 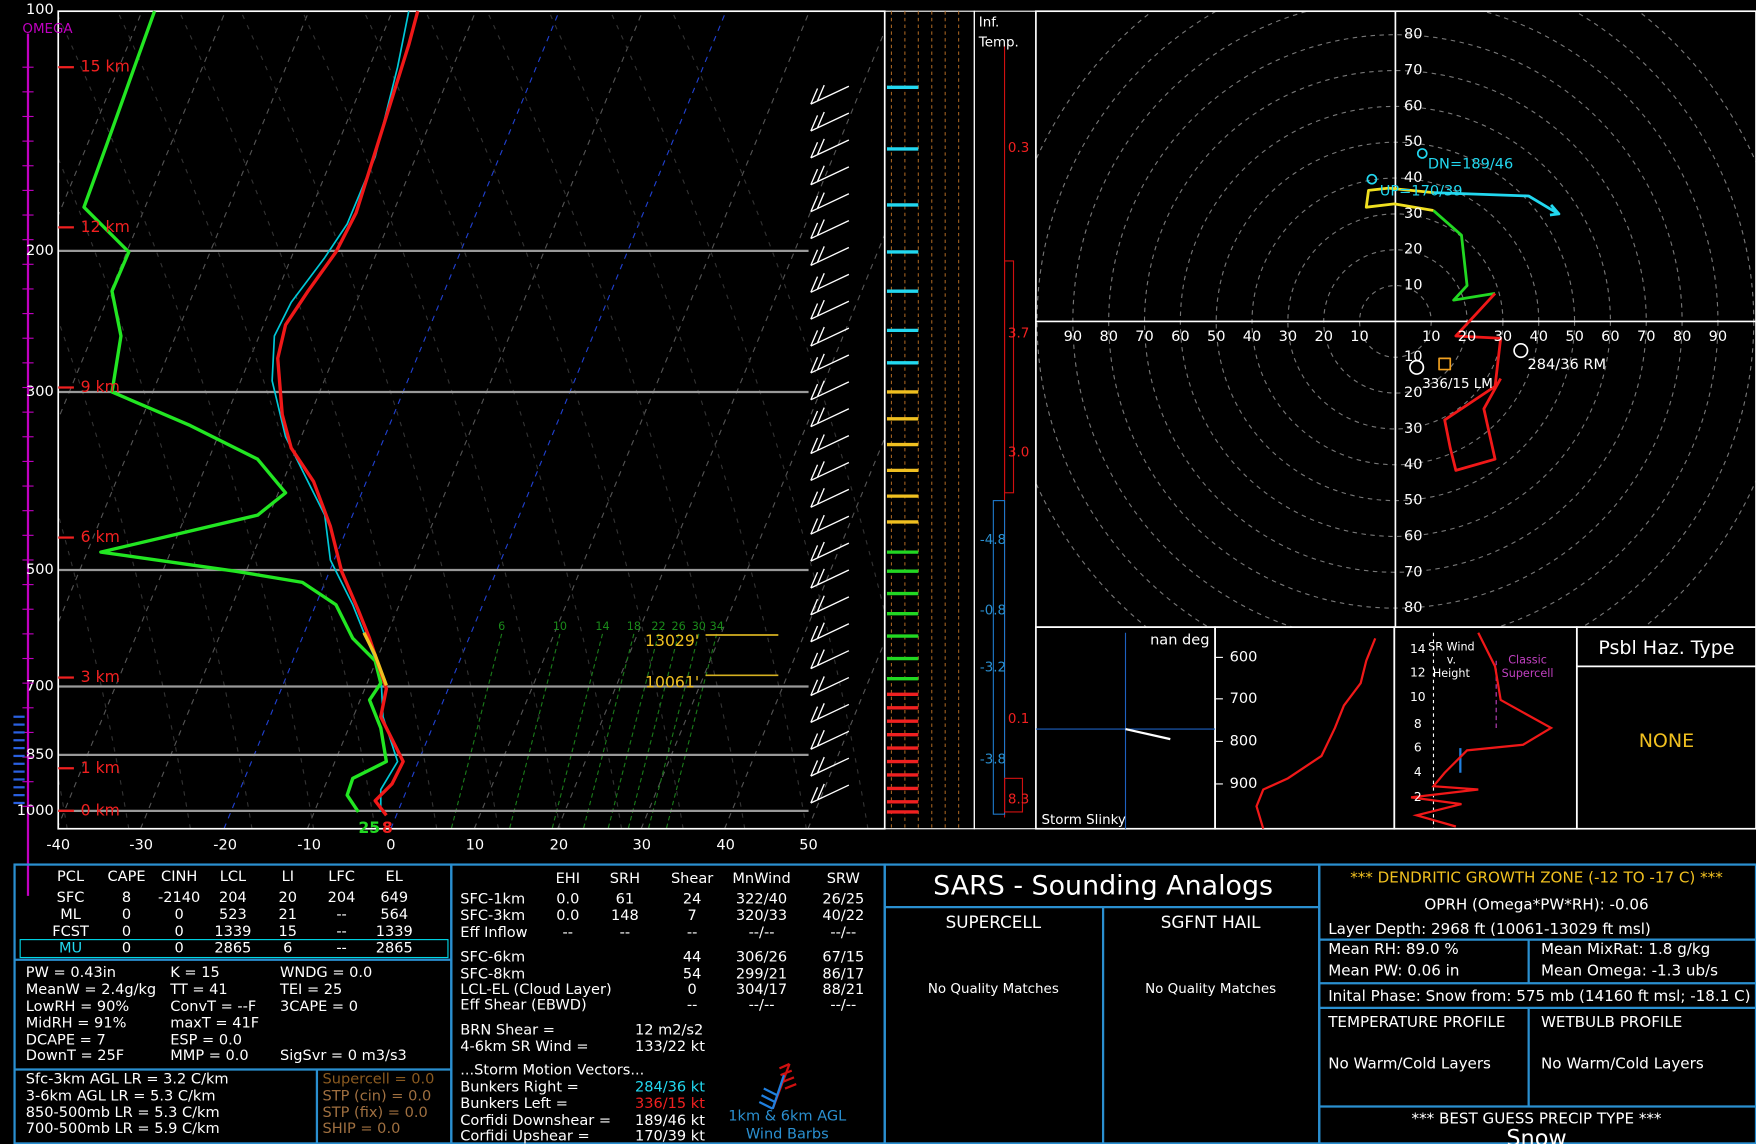 What do you see at coordinates (288, 914) in the screenshot?
I see `parcel-cell: 21` at bounding box center [288, 914].